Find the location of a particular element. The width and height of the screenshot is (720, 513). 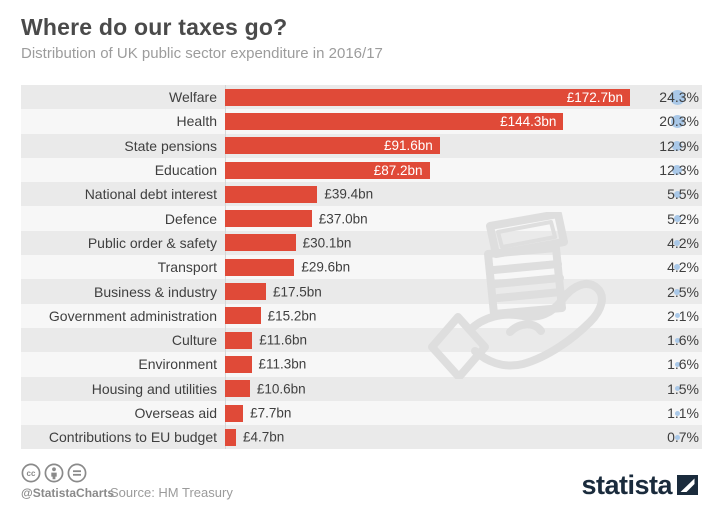

value-label: £37.0bn is located at coordinates (343, 219).